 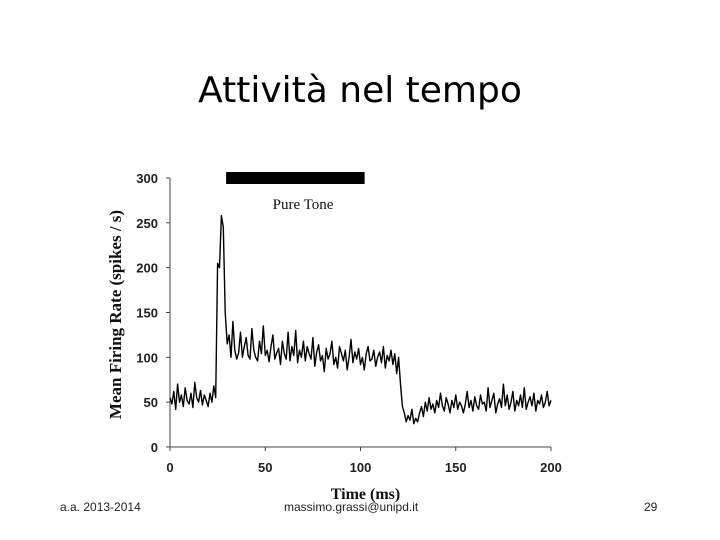 What do you see at coordinates (169, 467) in the screenshot?
I see `x-tick-label: 0` at bounding box center [169, 467].